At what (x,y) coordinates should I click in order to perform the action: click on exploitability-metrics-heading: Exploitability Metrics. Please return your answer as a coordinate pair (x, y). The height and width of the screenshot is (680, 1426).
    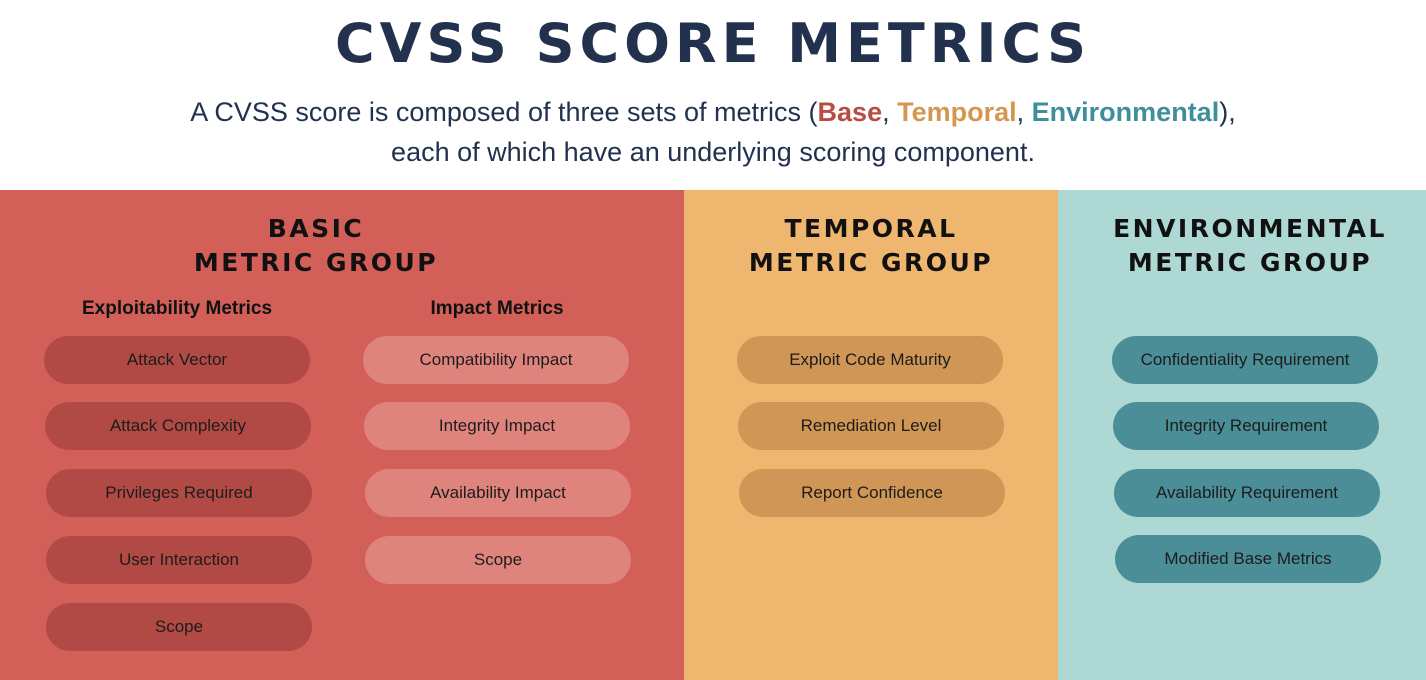
    Looking at the image, I should click on (177, 308).